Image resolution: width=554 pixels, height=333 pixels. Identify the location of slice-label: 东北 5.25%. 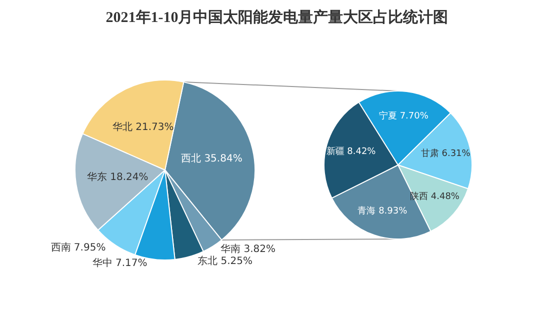
(225, 261).